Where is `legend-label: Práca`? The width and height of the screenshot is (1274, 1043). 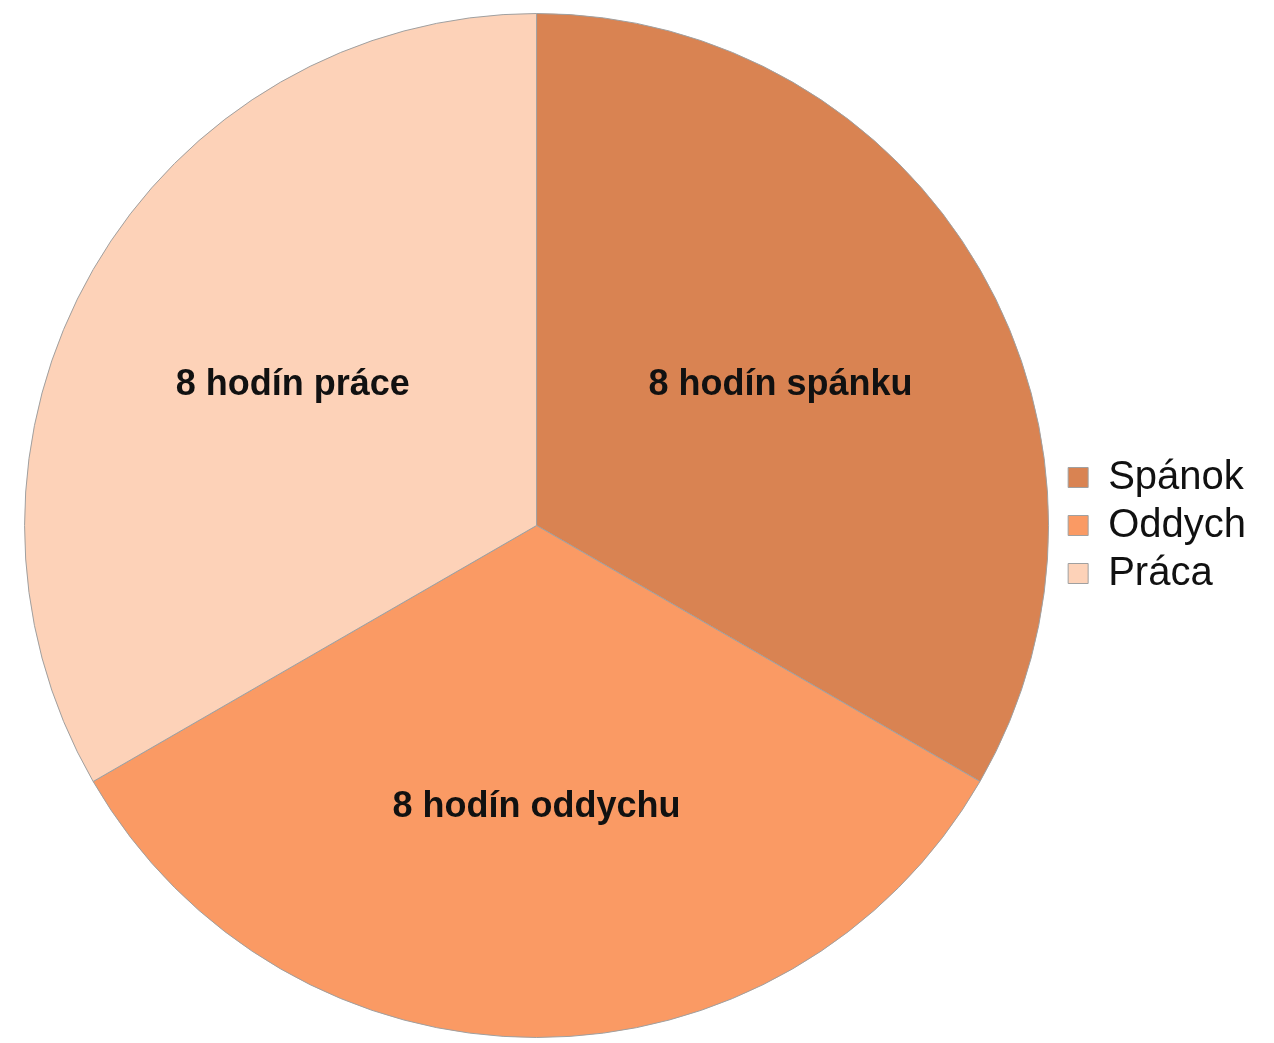 legend-label: Práca is located at coordinates (1161, 570).